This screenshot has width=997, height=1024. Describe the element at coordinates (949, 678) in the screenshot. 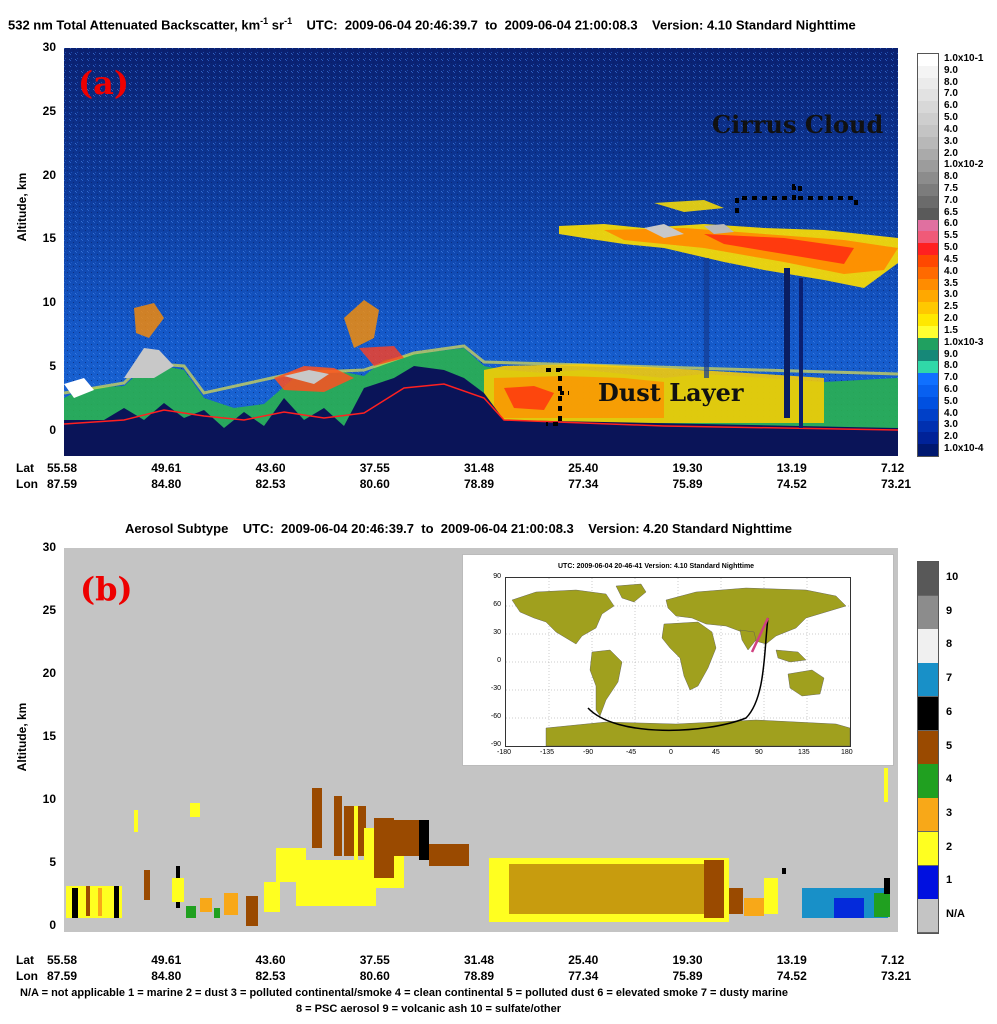

I see `colorbar-label: 7` at that location.